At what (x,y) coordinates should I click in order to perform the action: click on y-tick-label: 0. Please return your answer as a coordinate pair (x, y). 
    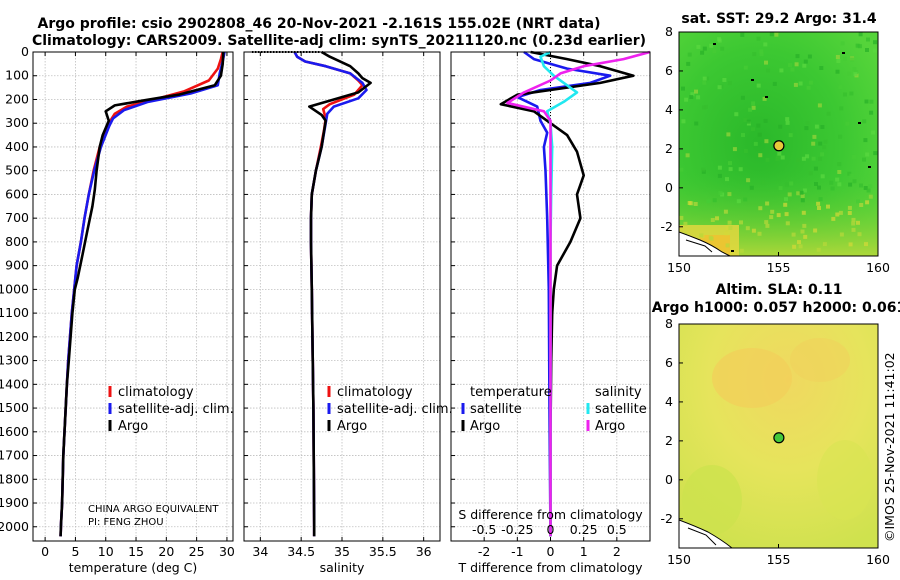
    Looking at the image, I should click on (25, 51).